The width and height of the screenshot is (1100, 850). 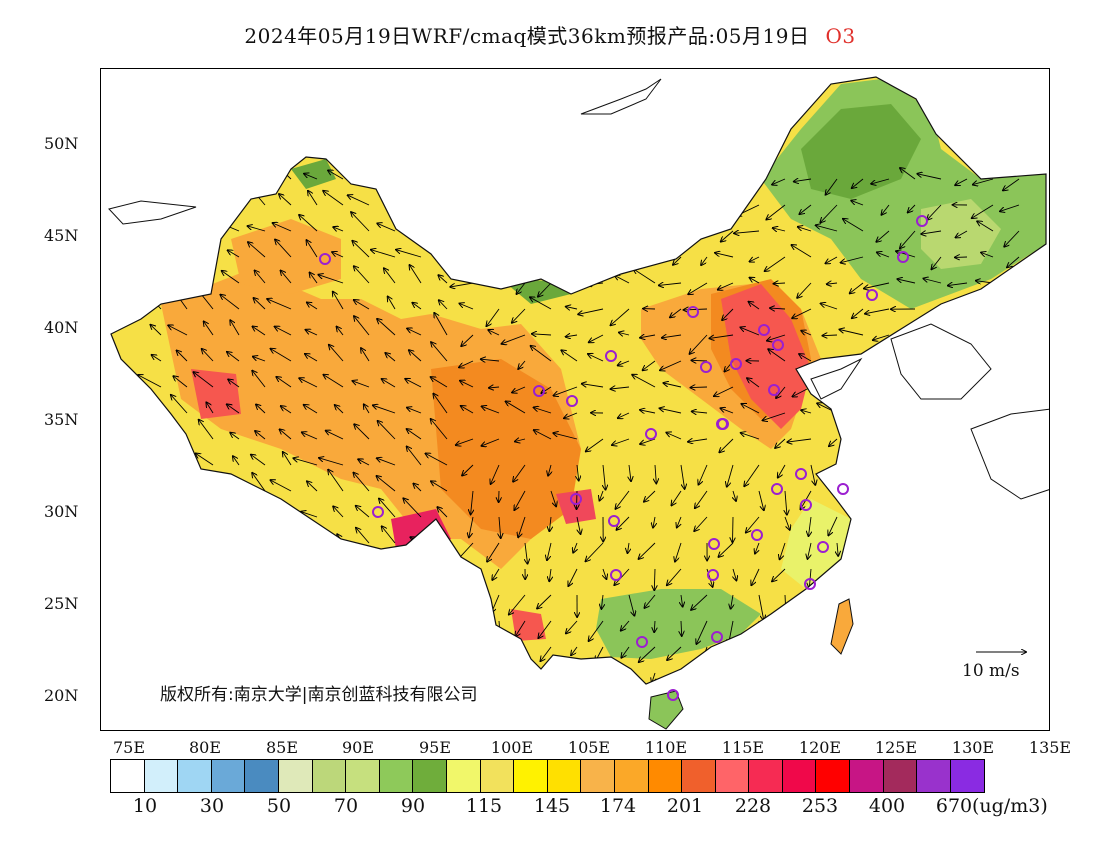 I want to click on lat-label-40n: 40N, so click(x=61, y=327).